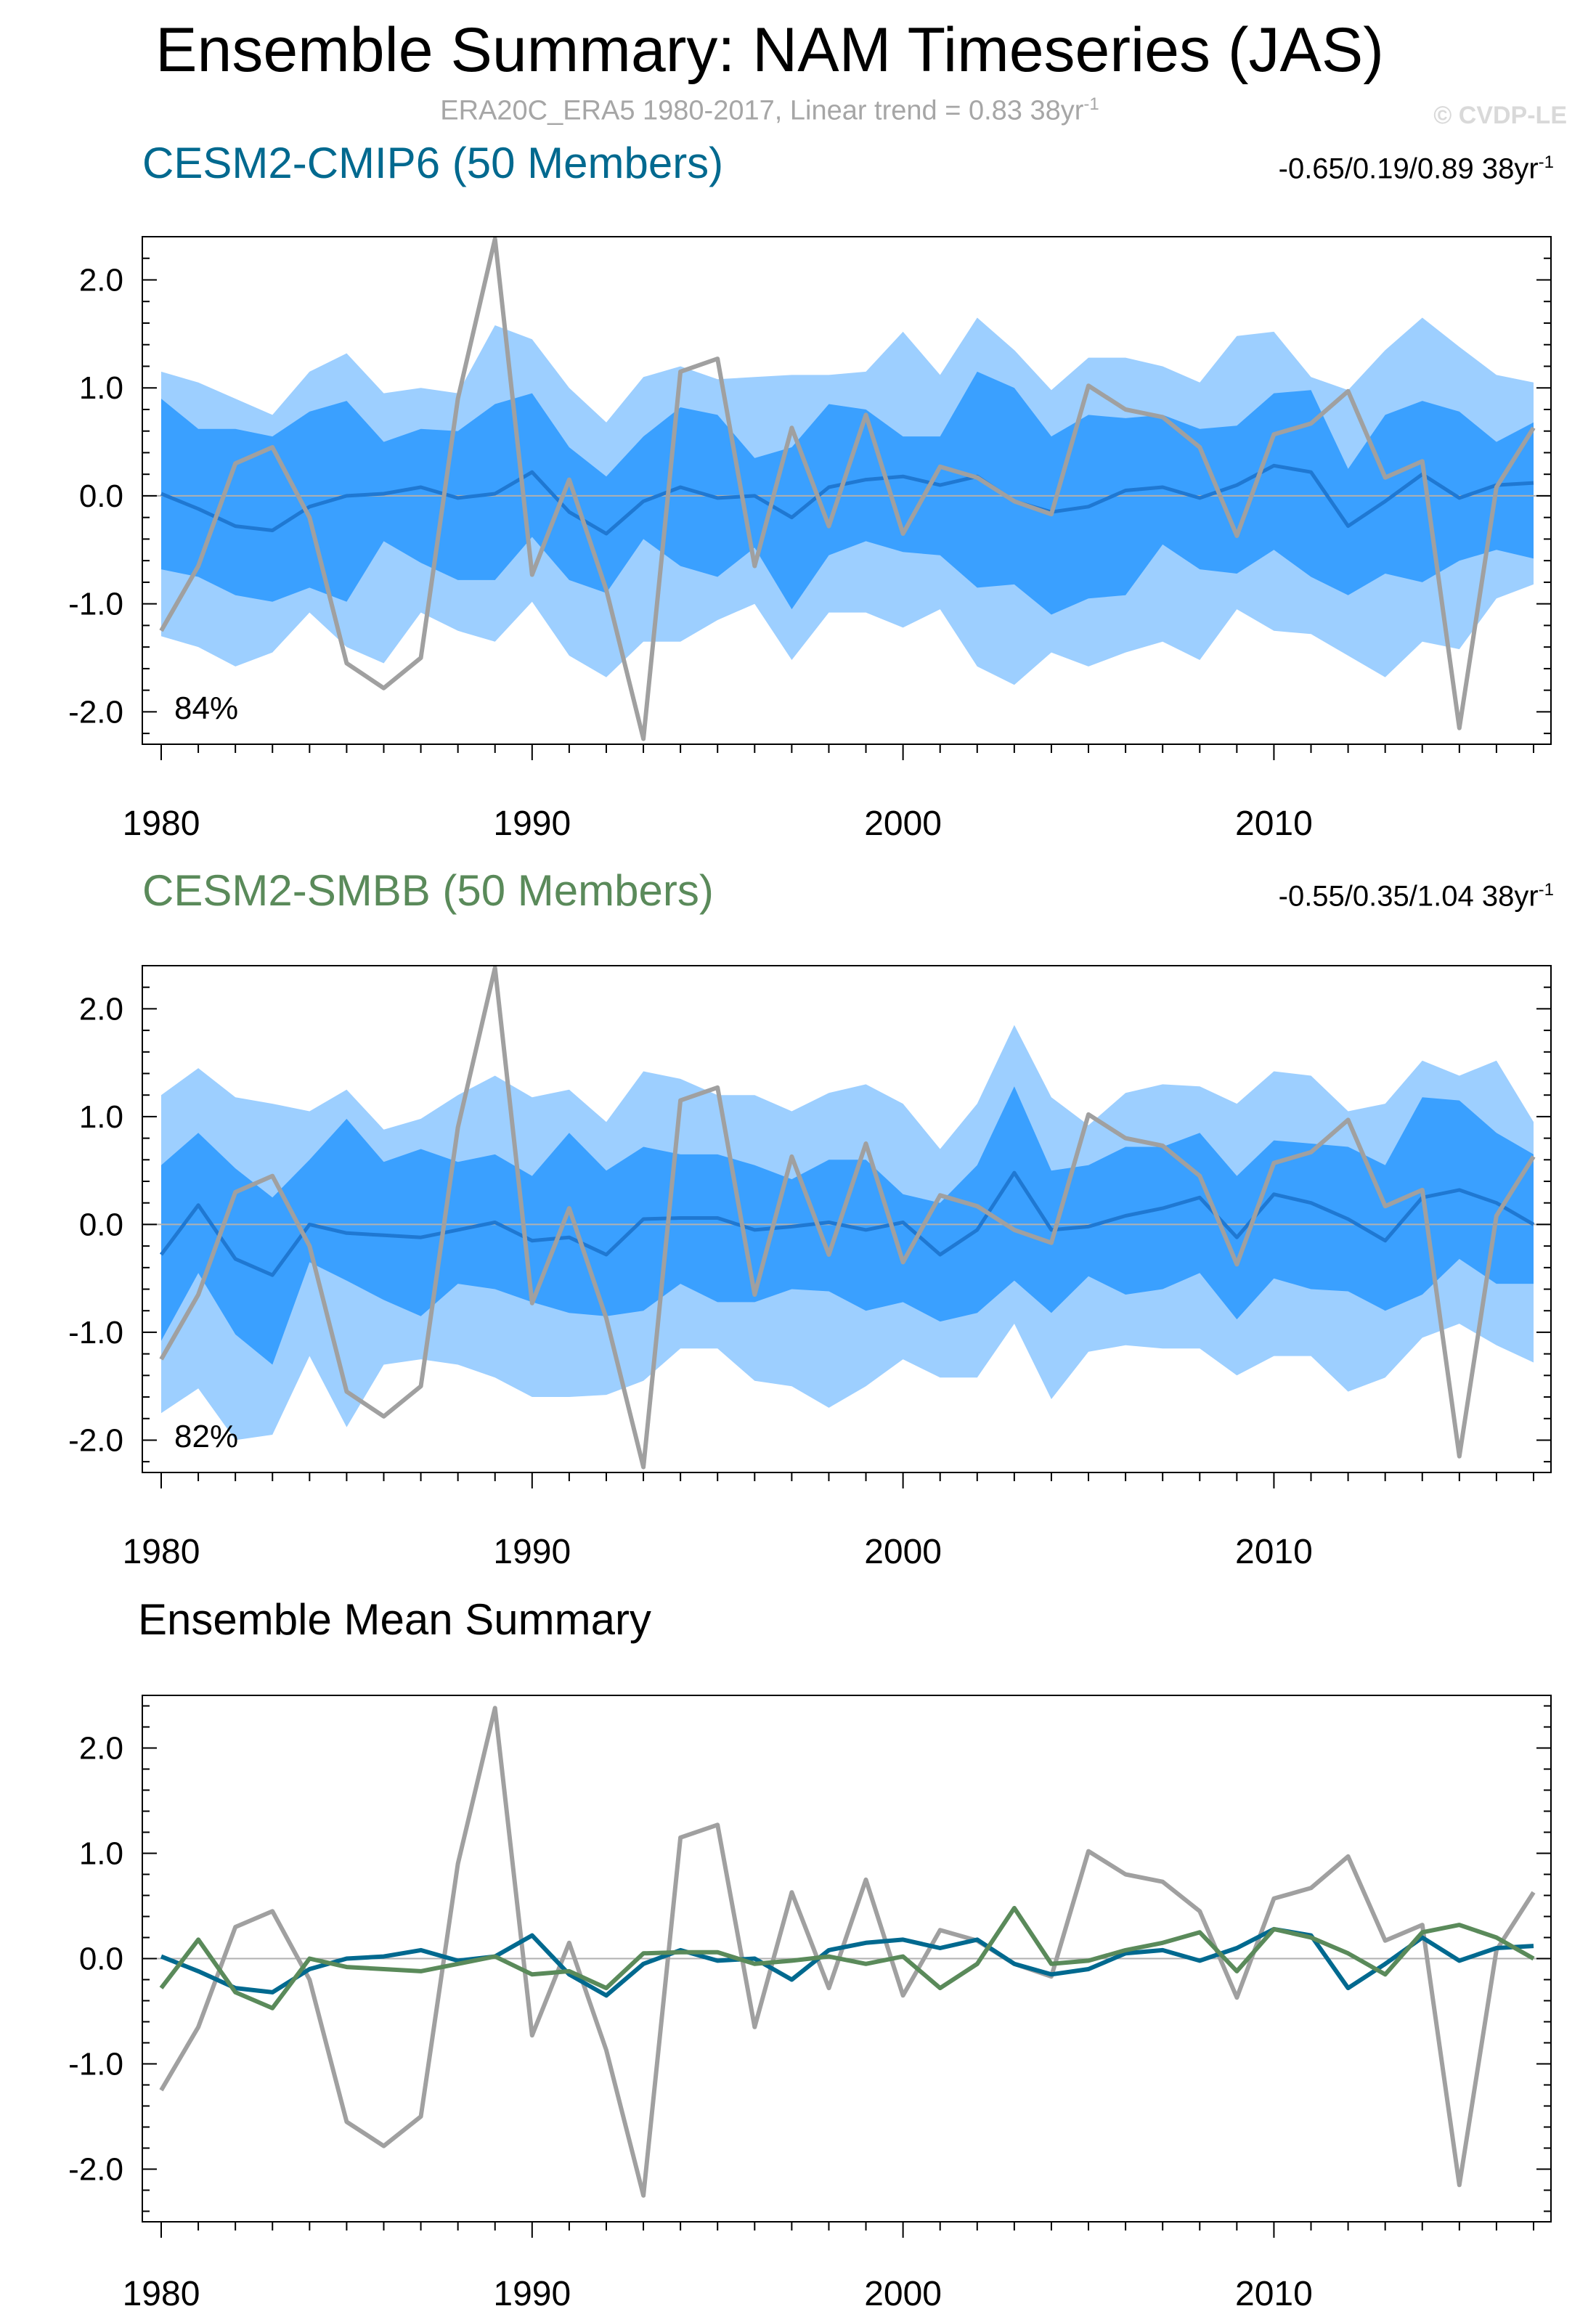  What do you see at coordinates (428, 891) in the screenshot?
I see `smbb-panel-title: CESM2-SMBB (50 Members)` at bounding box center [428, 891].